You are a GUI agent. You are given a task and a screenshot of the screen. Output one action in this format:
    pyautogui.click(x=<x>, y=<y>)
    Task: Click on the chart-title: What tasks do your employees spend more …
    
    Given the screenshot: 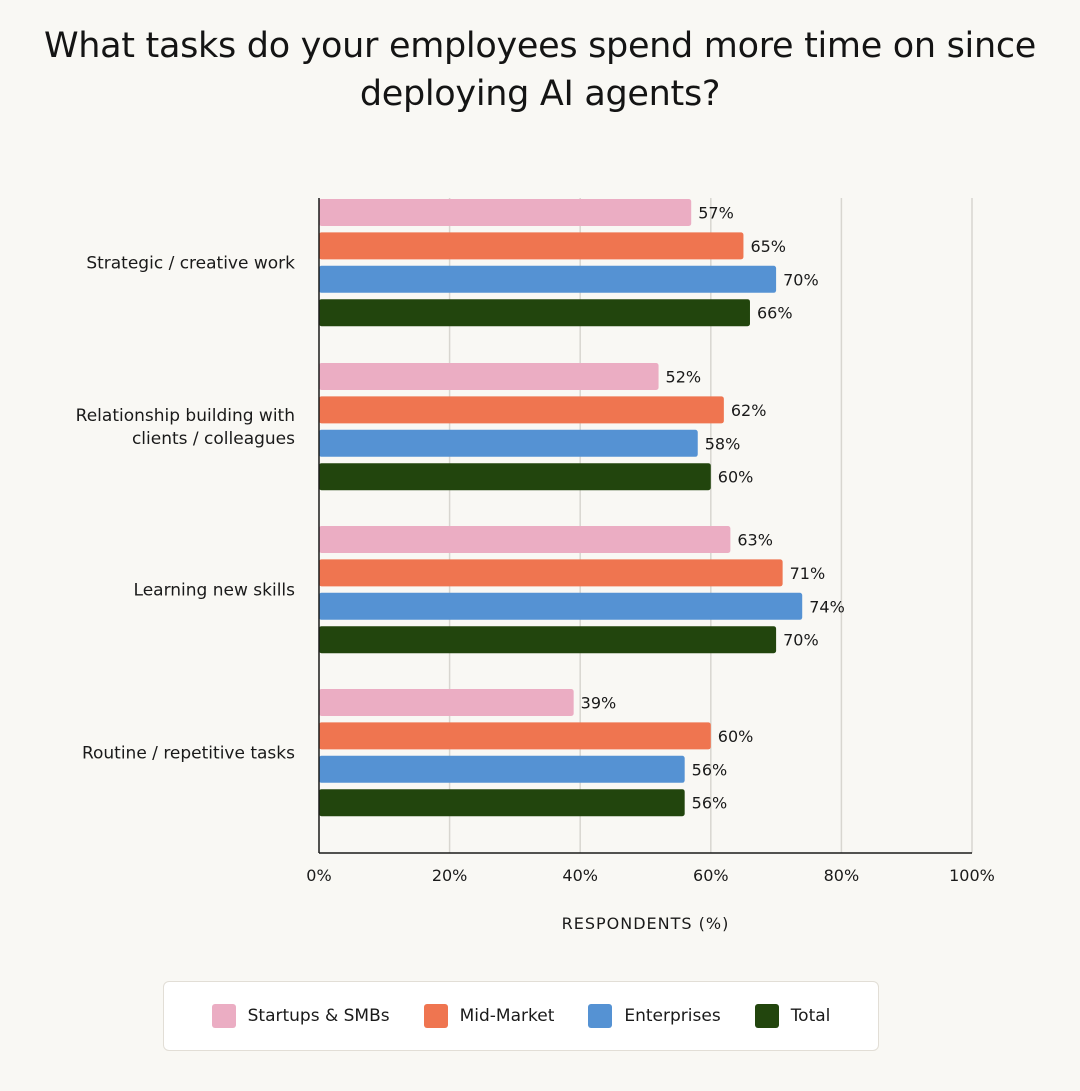 What is the action you would take?
    pyautogui.click(x=540, y=70)
    